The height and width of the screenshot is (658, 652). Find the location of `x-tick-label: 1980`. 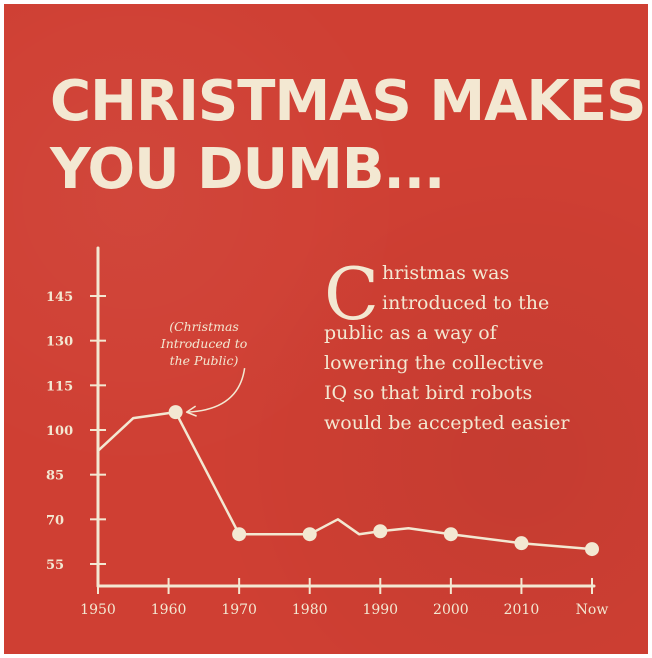

x-tick-label: 1980 is located at coordinates (310, 610).